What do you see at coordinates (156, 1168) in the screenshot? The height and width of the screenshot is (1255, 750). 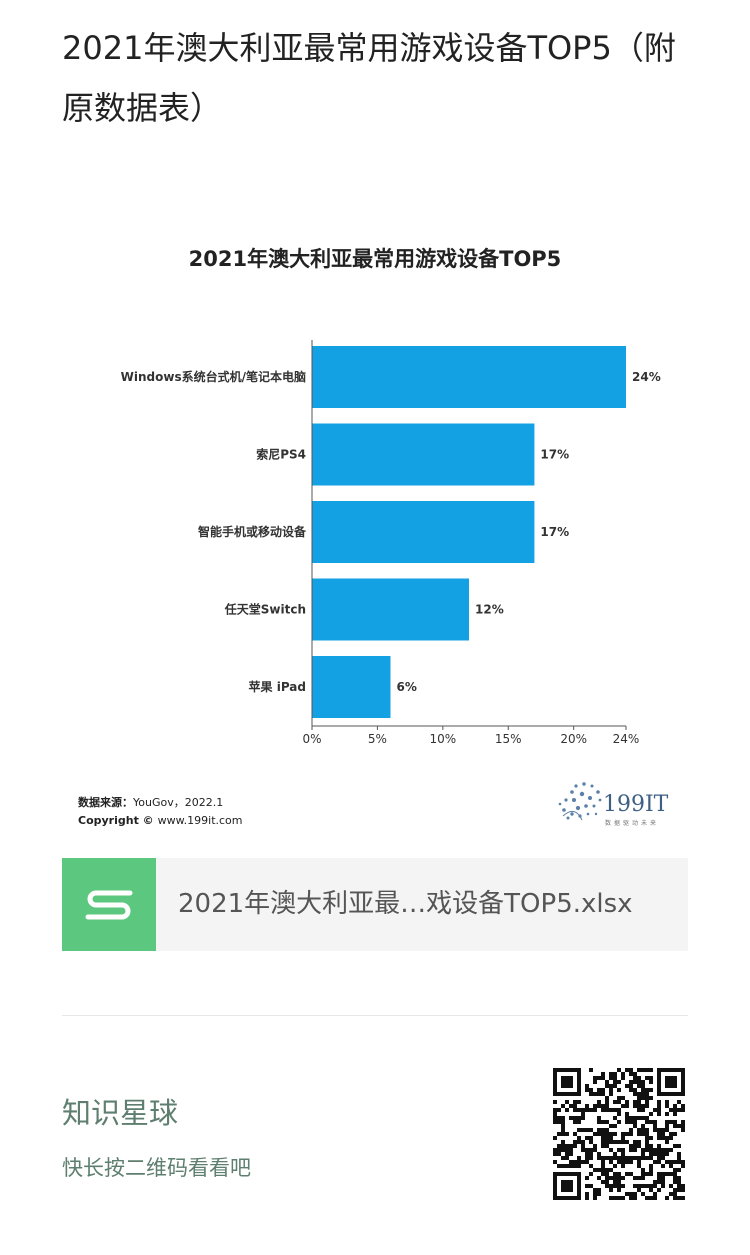 I see `promo-subtitle: 快长按二维码看看吧` at bounding box center [156, 1168].